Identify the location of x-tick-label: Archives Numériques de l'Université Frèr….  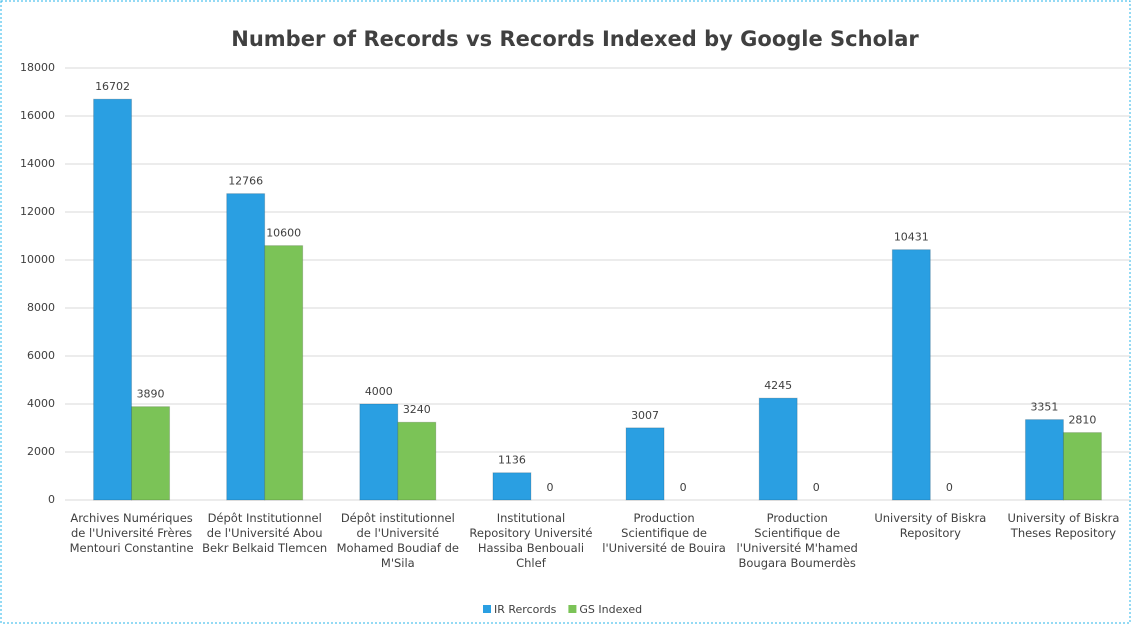
(131, 533).